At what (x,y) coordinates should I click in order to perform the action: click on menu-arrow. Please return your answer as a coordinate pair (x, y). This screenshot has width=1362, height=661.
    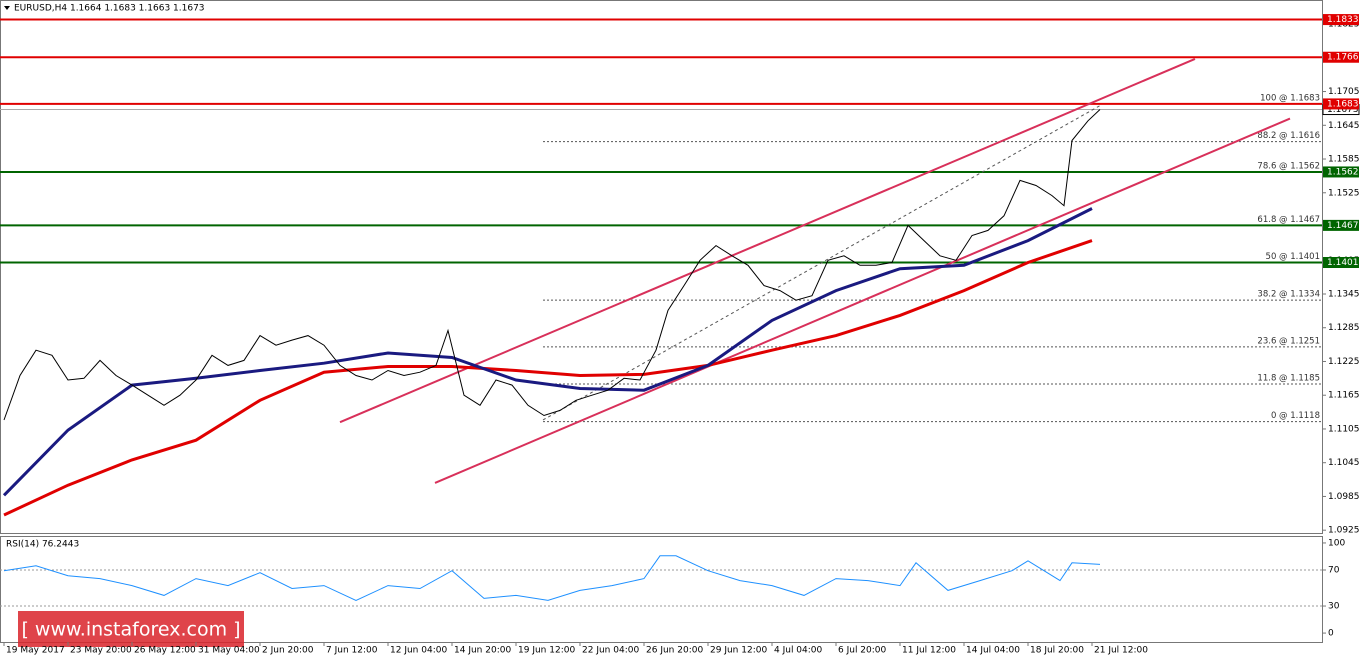
    Looking at the image, I should click on (7, 8).